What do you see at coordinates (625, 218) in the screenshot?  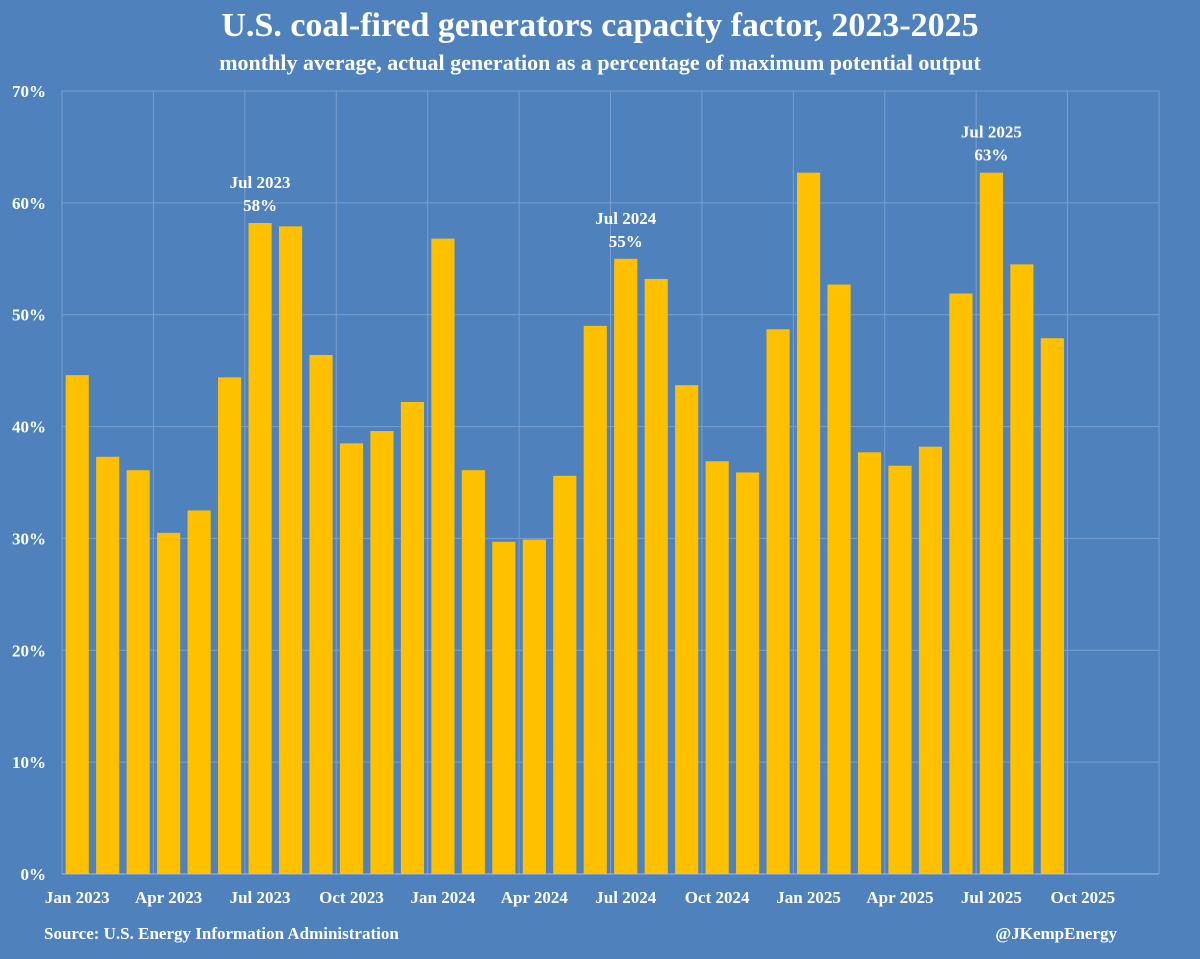 I see `annotation-label: Jul 2024` at bounding box center [625, 218].